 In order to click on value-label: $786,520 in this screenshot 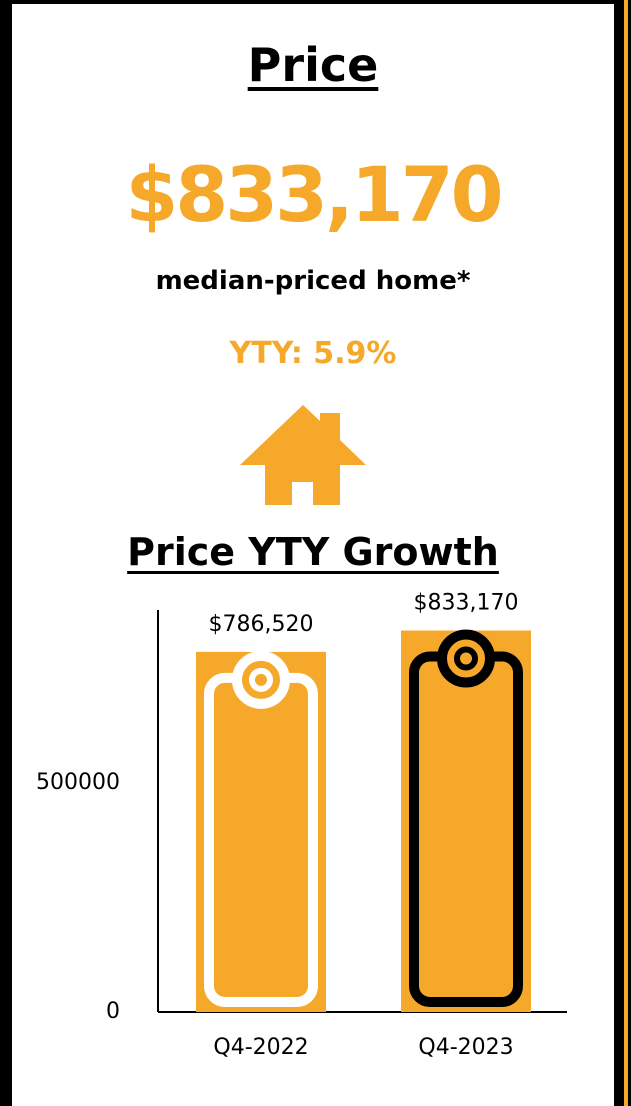, I will do `click(261, 624)`.